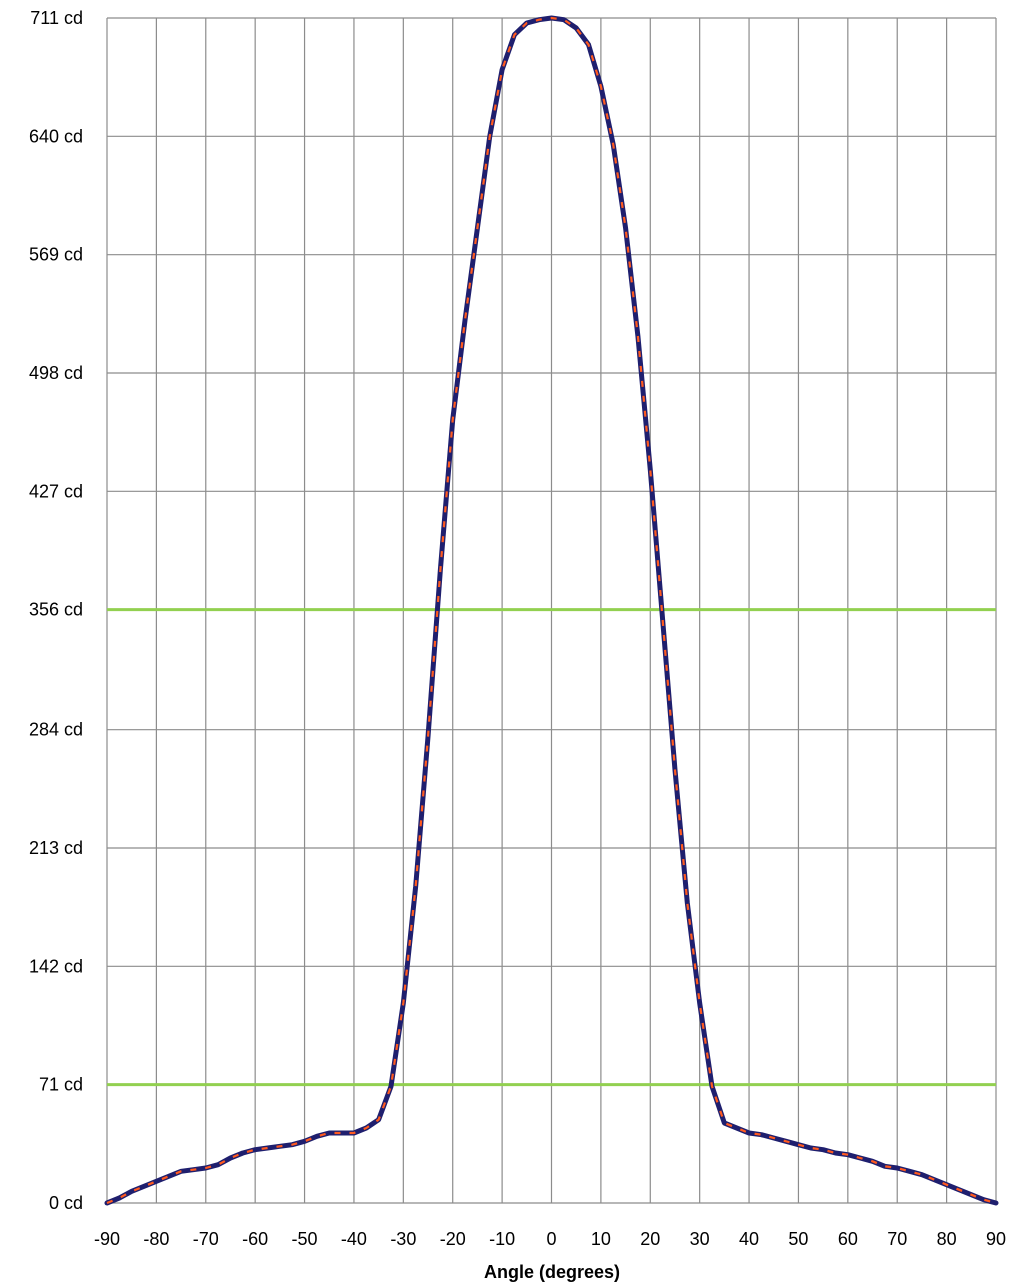  I want to click on x-tick-label: 70, so click(897, 1239).